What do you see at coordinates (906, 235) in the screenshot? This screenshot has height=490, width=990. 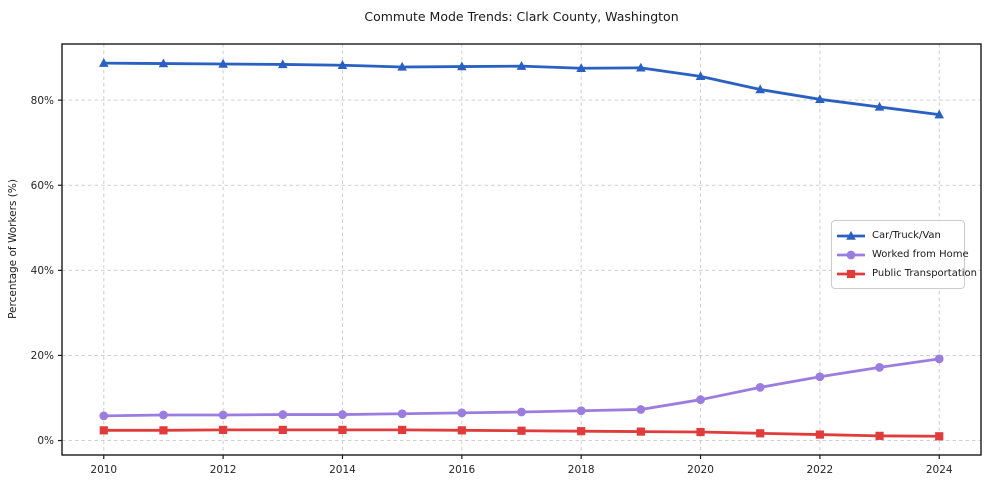 I see `legend-label: Car/Truck/Van` at bounding box center [906, 235].